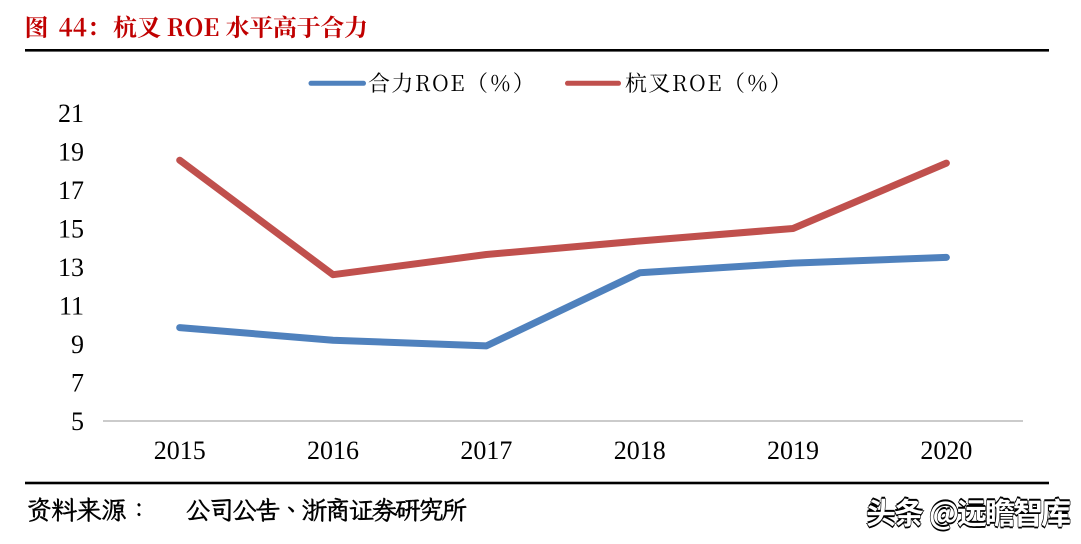 This screenshot has width=1081, height=544. I want to click on svg-text: 2019, so click(793, 450).